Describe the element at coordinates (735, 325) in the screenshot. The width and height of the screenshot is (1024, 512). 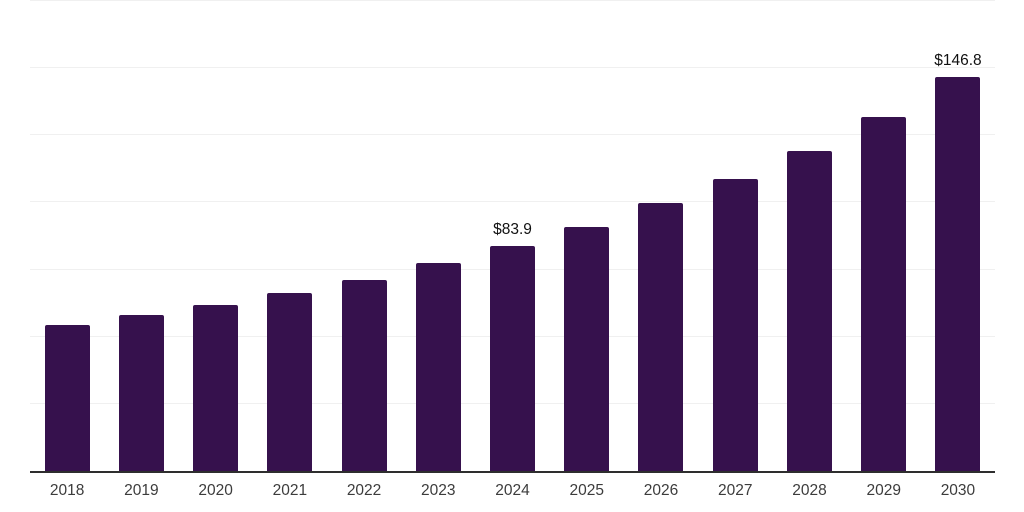
I see `bar-2027` at that location.